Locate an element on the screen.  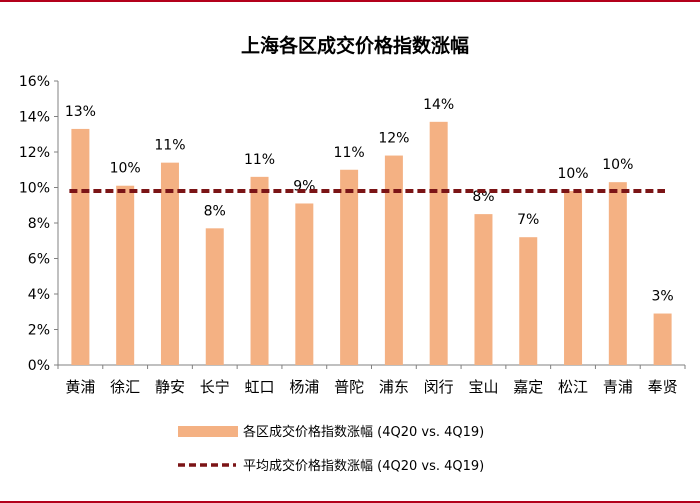
x-tick-label: 青浦 is located at coordinates (618, 387).